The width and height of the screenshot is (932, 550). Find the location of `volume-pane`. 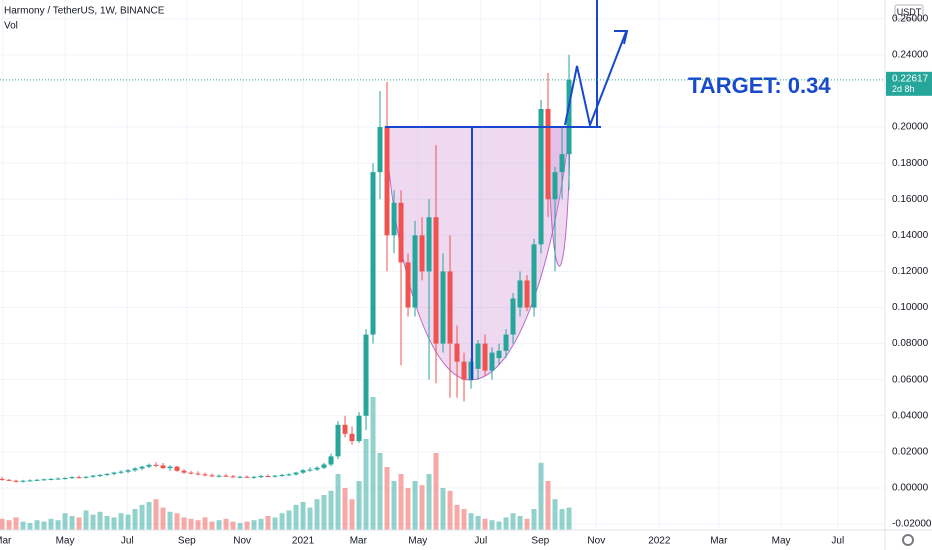

volume-pane is located at coordinates (286, 463).